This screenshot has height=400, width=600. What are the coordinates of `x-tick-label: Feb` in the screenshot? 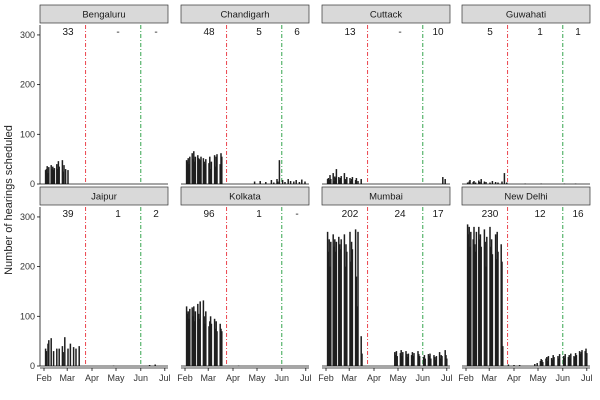 It's located at (44, 378).